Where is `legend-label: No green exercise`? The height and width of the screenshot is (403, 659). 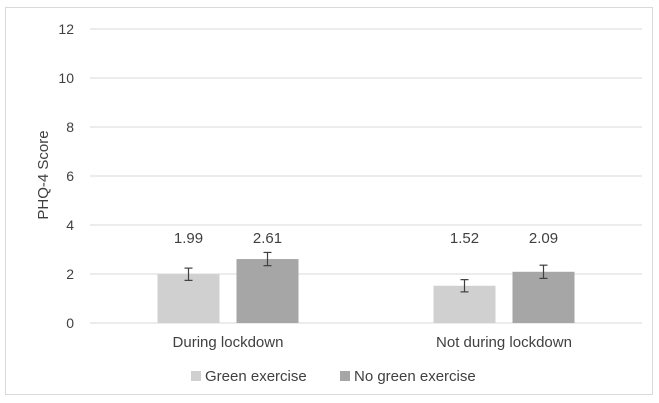
legend-label: No green exercise is located at coordinates (415, 376).